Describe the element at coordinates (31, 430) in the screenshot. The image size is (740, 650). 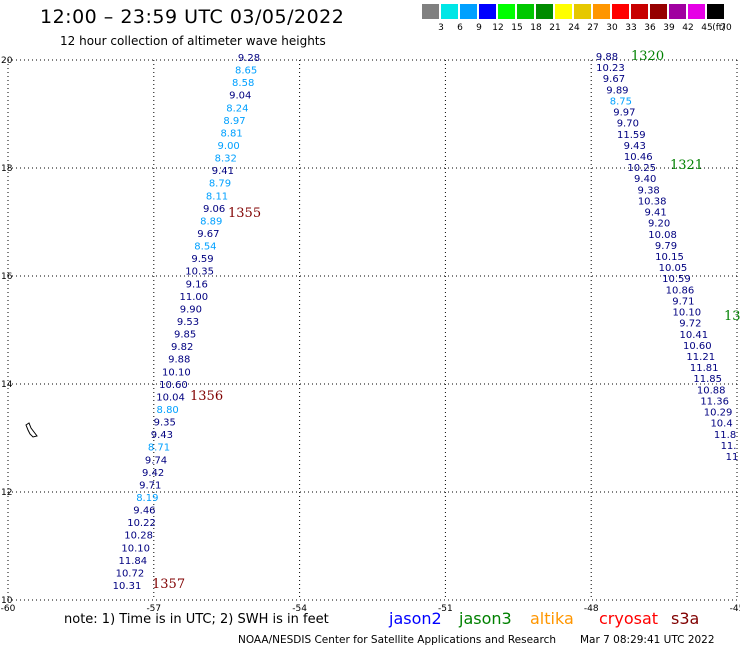
I see `island-outline` at that location.